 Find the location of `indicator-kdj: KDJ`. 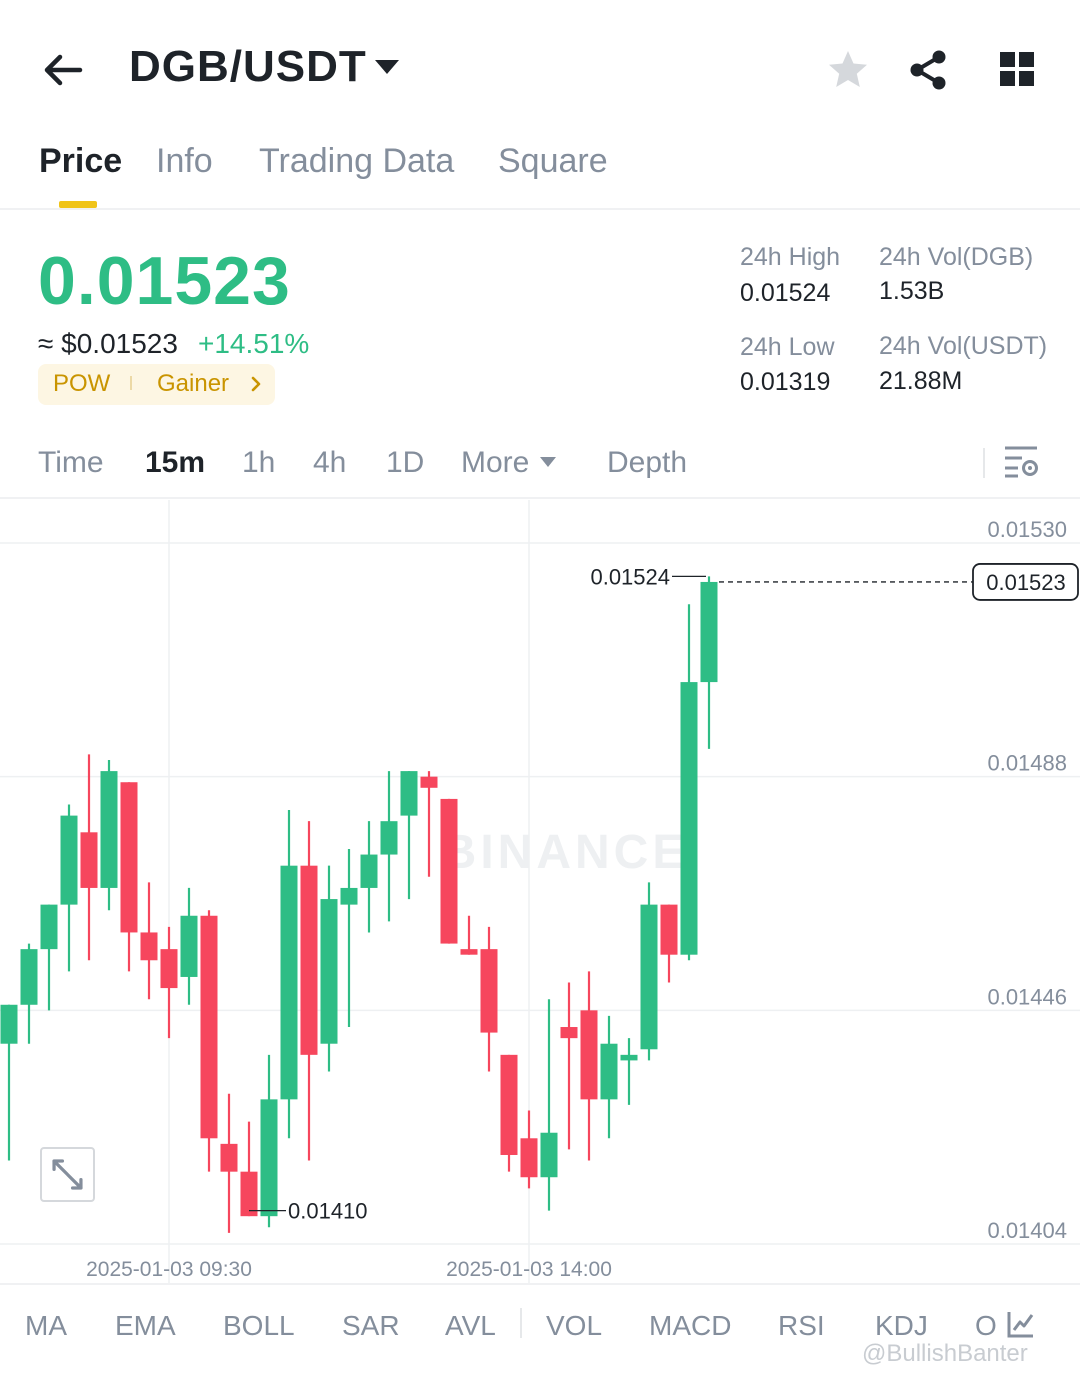

indicator-kdj: KDJ is located at coordinates (901, 1325).